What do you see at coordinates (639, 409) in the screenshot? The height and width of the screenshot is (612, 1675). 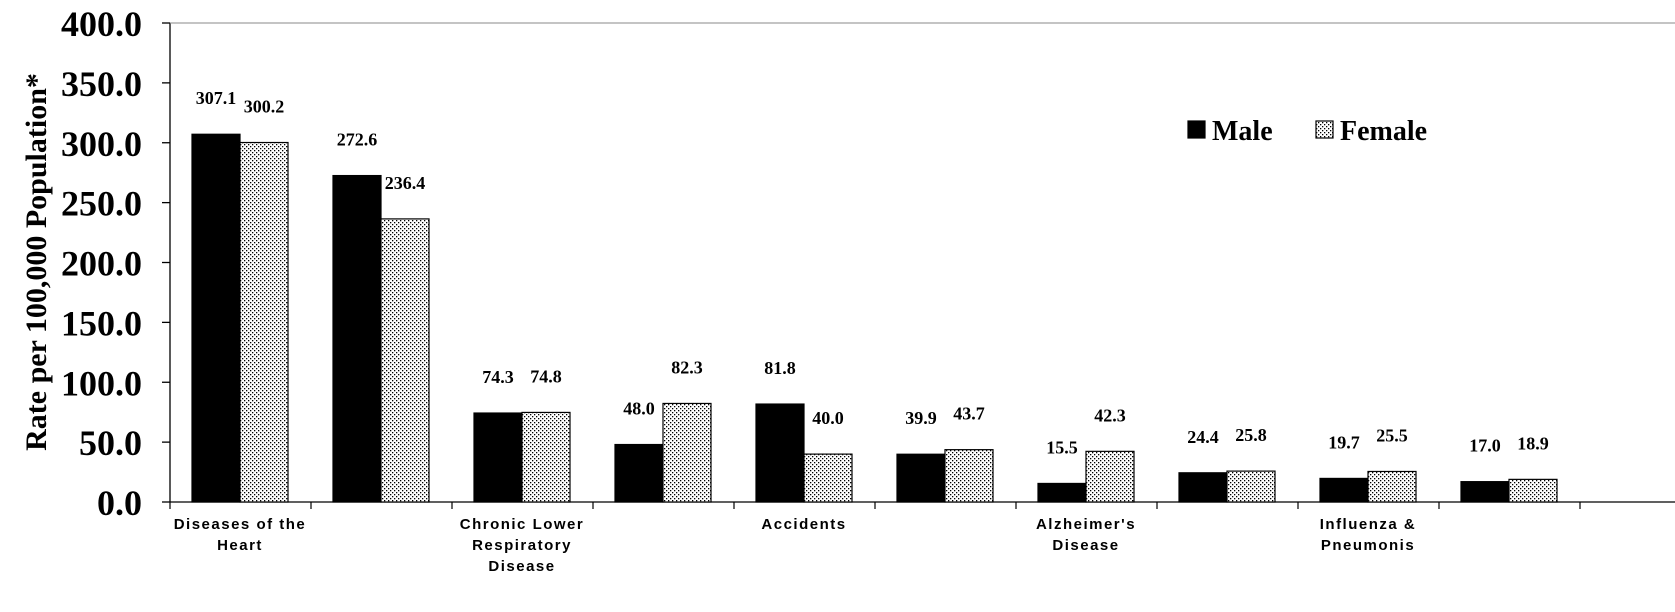 I see `data-label-male: 48.0` at bounding box center [639, 409].